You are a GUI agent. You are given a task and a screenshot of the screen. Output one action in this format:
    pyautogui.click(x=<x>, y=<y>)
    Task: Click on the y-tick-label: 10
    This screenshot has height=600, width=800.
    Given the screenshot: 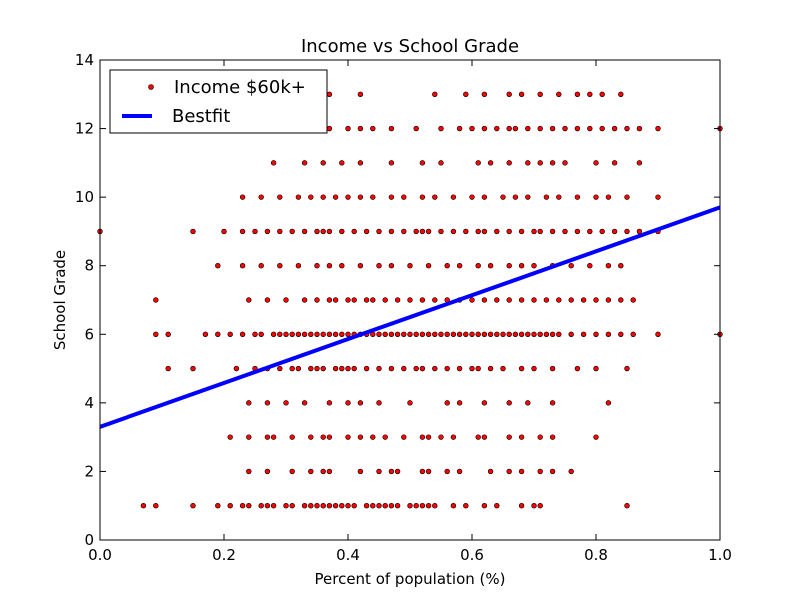 What is the action you would take?
    pyautogui.click(x=84, y=197)
    